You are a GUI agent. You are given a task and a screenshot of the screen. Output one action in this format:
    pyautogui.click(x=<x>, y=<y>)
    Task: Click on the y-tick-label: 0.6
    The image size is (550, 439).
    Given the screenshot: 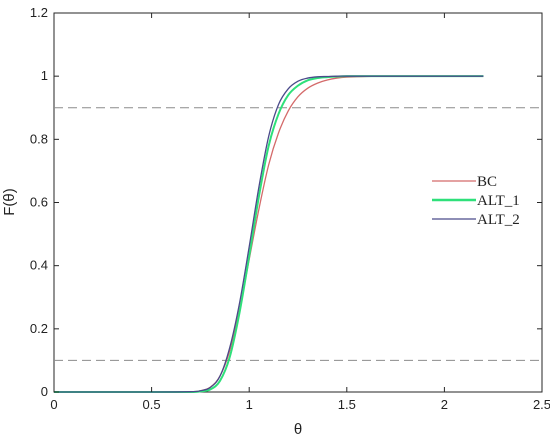 What is the action you would take?
    pyautogui.click(x=39, y=202)
    